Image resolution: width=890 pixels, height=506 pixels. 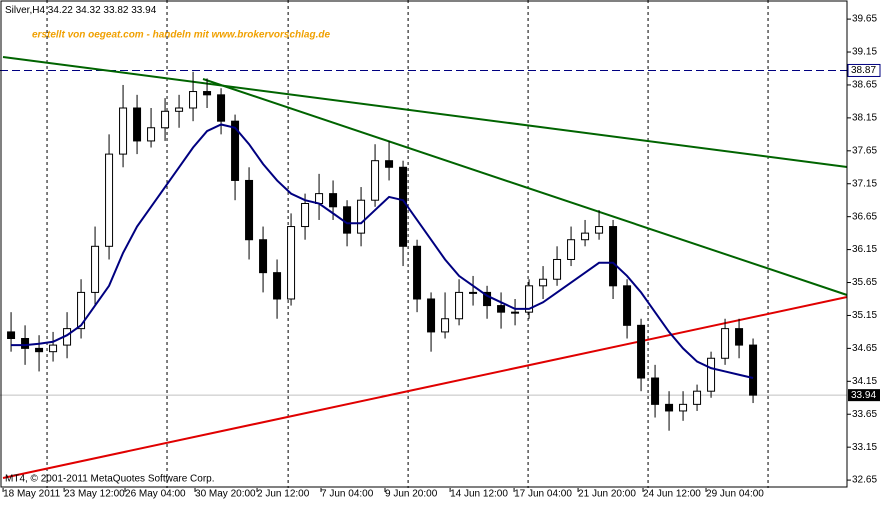 I want to click on x-tick-label: 9 Jun 20:00, so click(x=411, y=494).